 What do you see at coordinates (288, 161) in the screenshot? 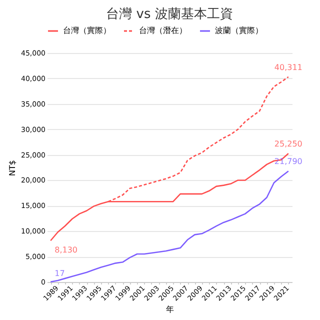
I see `data-label: 21,790` at bounding box center [288, 161].